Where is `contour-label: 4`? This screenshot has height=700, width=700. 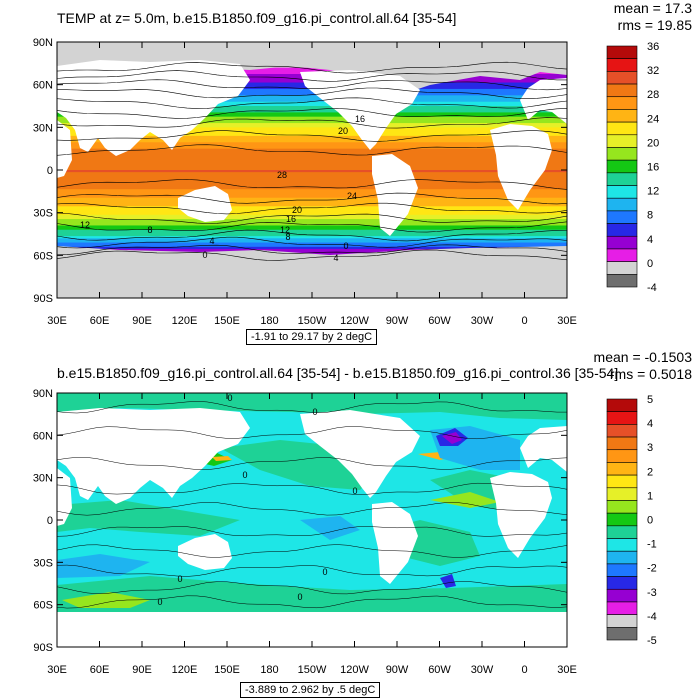
contour-label: 4 is located at coordinates (211, 241).